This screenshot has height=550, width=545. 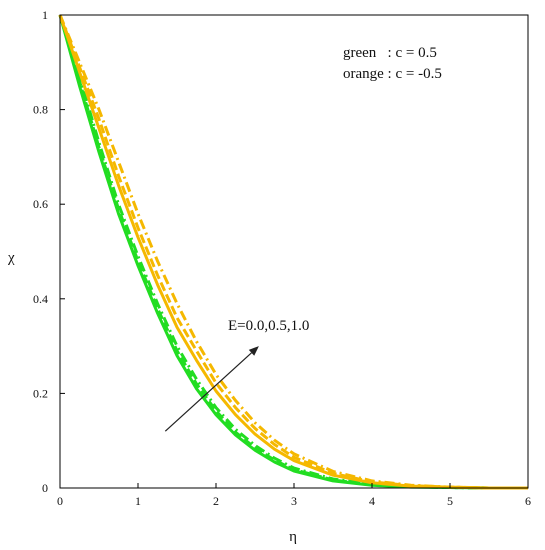 I want to click on y-tick-label: 0.4, so click(x=40, y=299).